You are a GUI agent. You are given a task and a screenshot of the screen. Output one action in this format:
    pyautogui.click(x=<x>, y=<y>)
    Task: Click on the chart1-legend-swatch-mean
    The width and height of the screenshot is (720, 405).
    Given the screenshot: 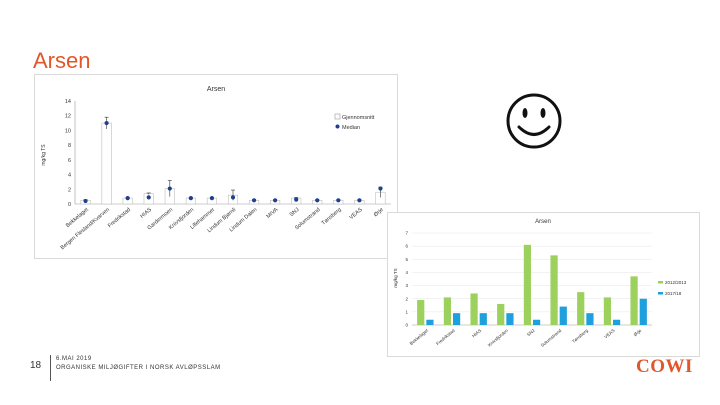 What is the action you would take?
    pyautogui.click(x=337, y=116)
    